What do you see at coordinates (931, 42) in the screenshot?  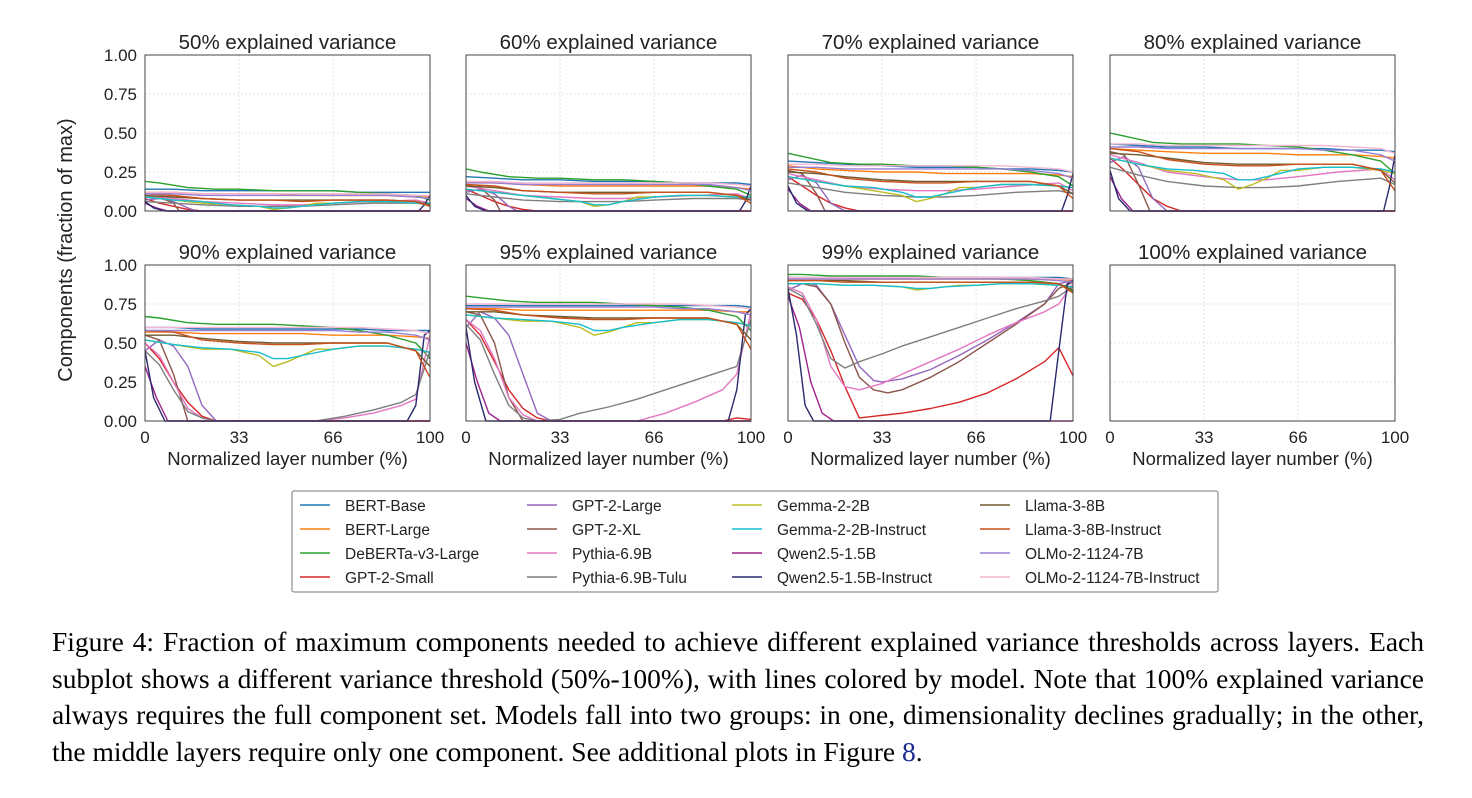 I see `subplot-title: 70% explained variance` at bounding box center [931, 42].